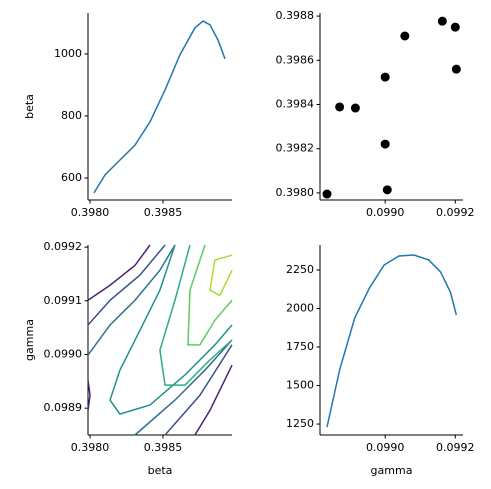 Image resolution: width=491 pixels, height=489 pixels. Describe the element at coordinates (68, 53) in the screenshot. I see `y-tick-label: 1000` at that location.